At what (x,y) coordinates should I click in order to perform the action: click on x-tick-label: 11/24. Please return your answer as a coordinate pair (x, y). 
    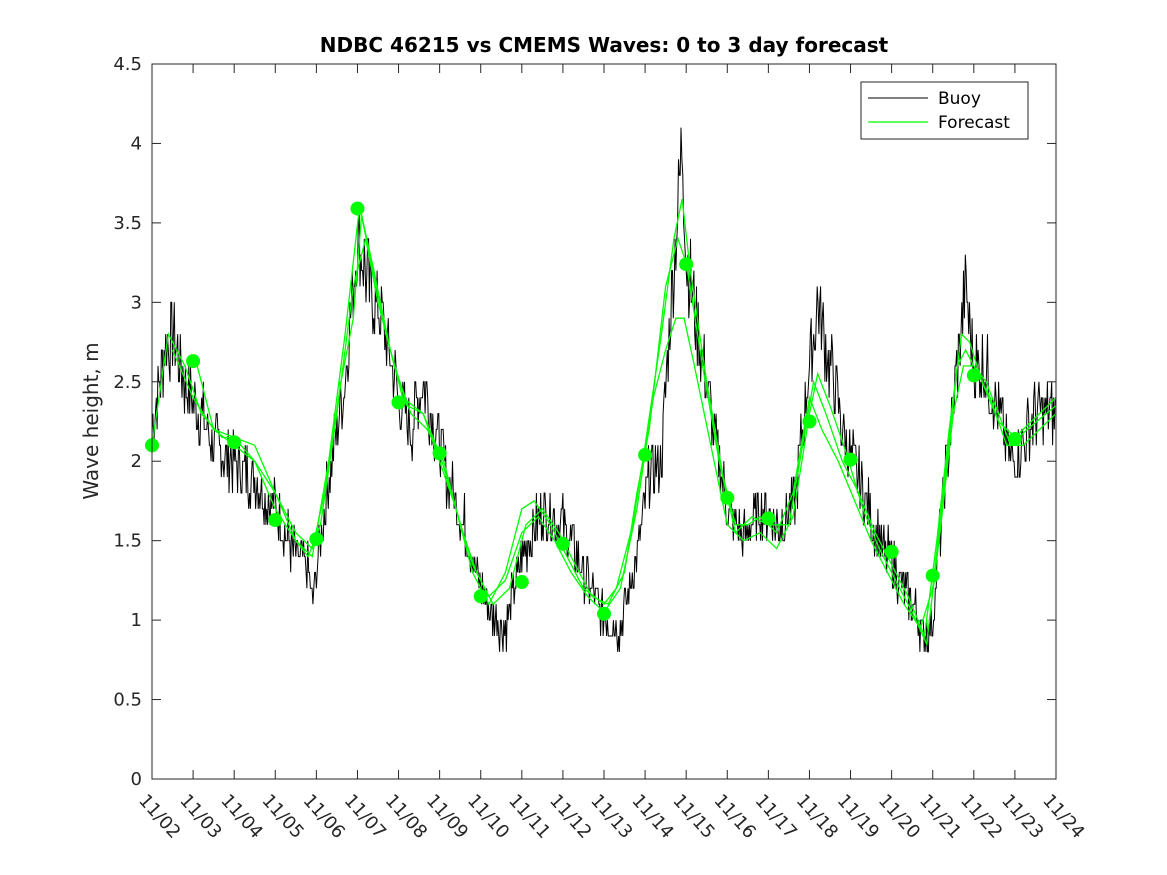
    Looking at the image, I should click on (1063, 816).